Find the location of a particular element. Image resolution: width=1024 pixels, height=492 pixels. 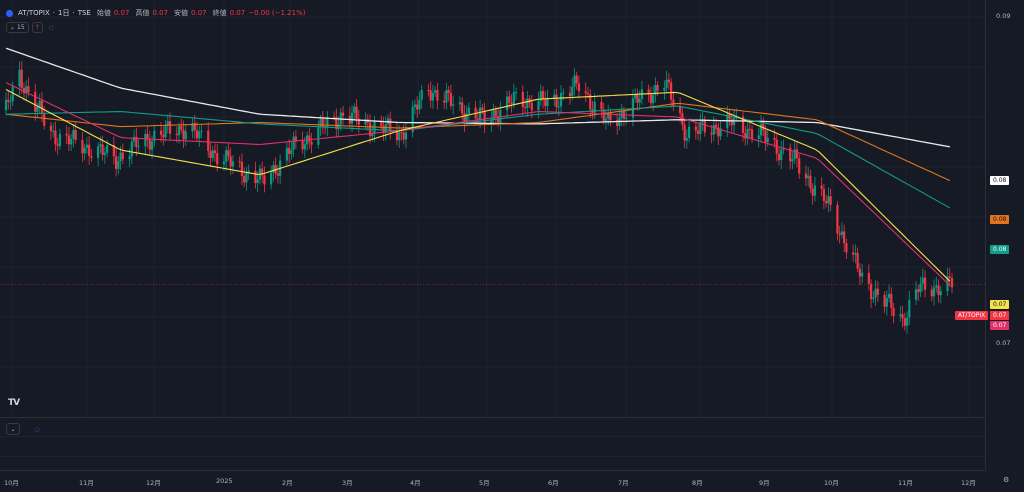

price-axis: 0.09 0.07 0.08 0.08 0.08 0.07 0.07 0.07 is located at coordinates (1004, 235).